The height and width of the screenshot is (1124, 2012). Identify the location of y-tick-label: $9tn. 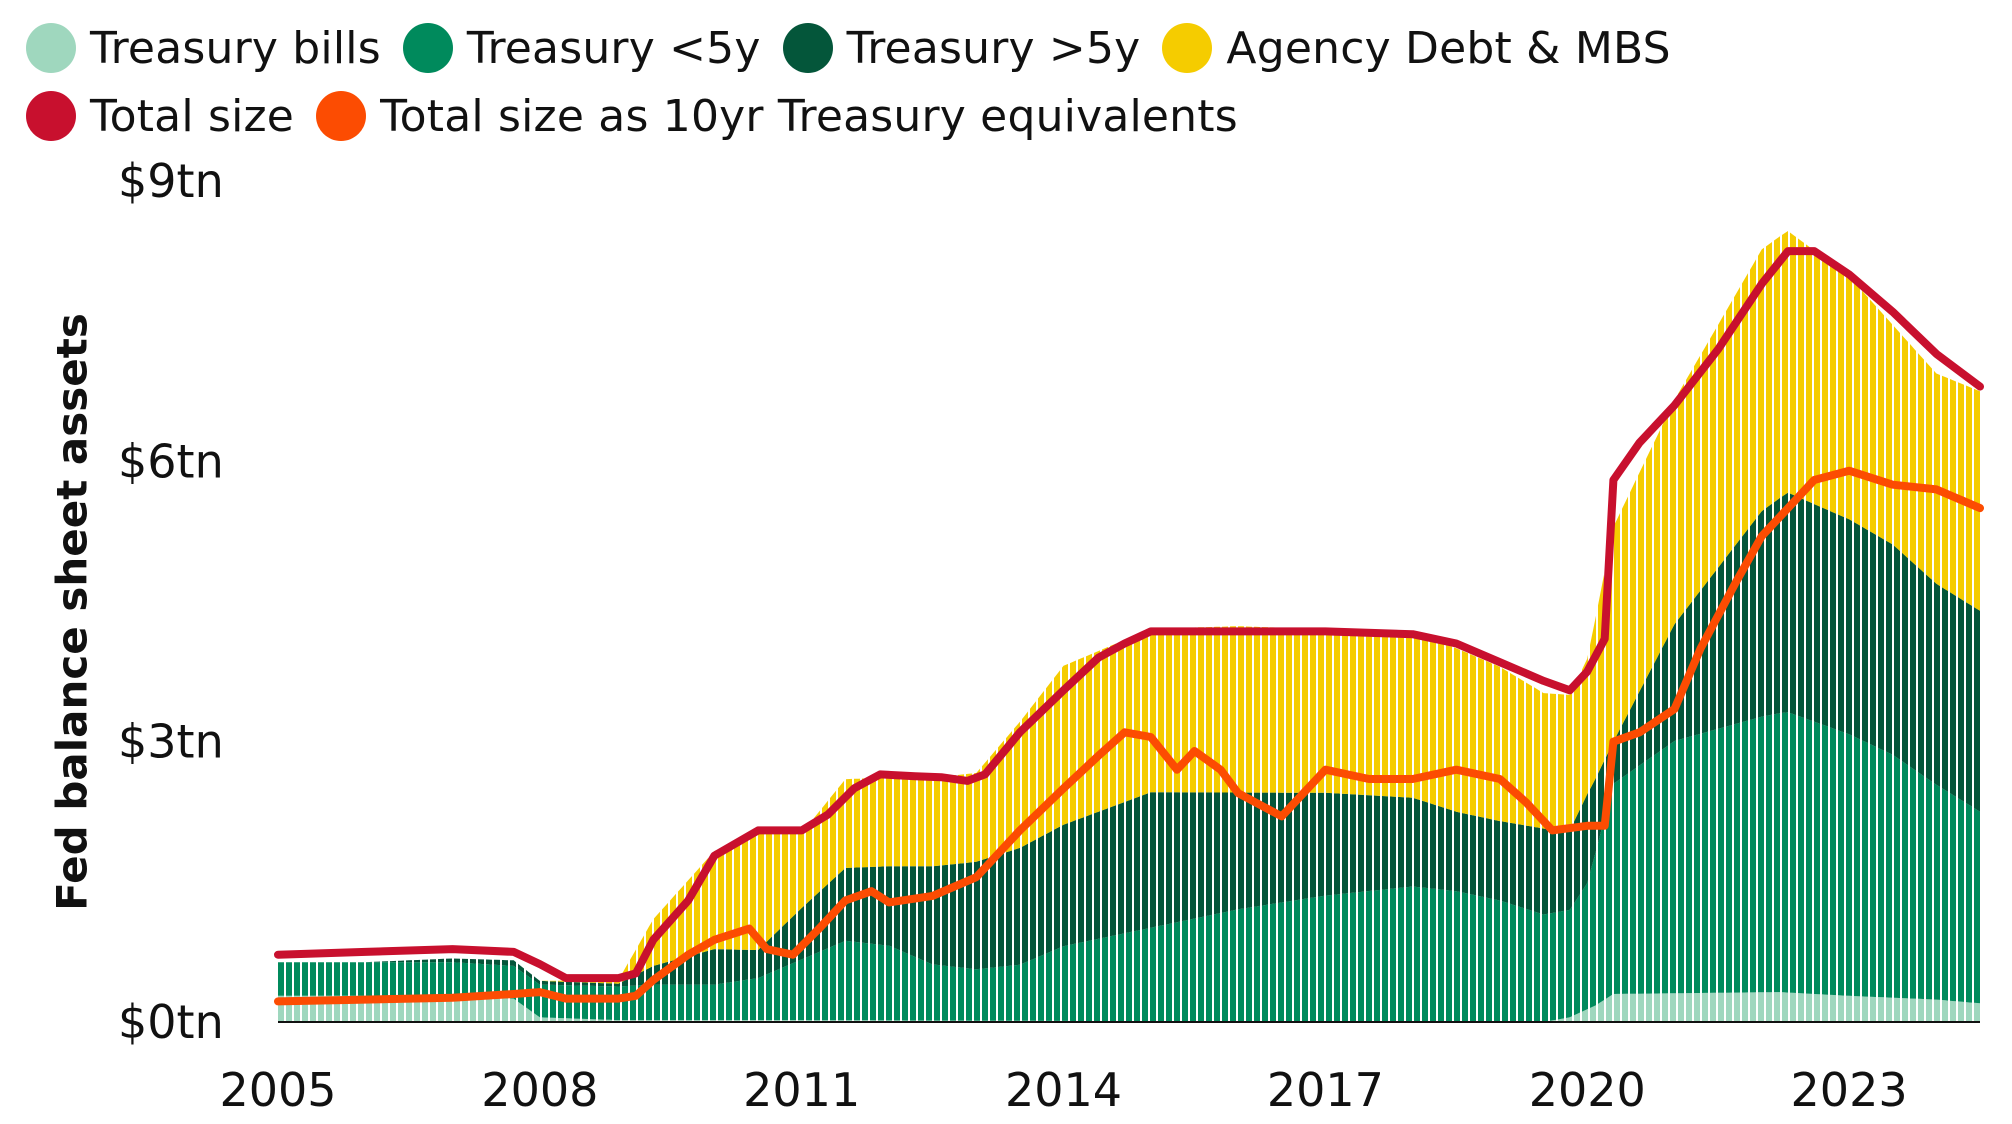
(171, 181).